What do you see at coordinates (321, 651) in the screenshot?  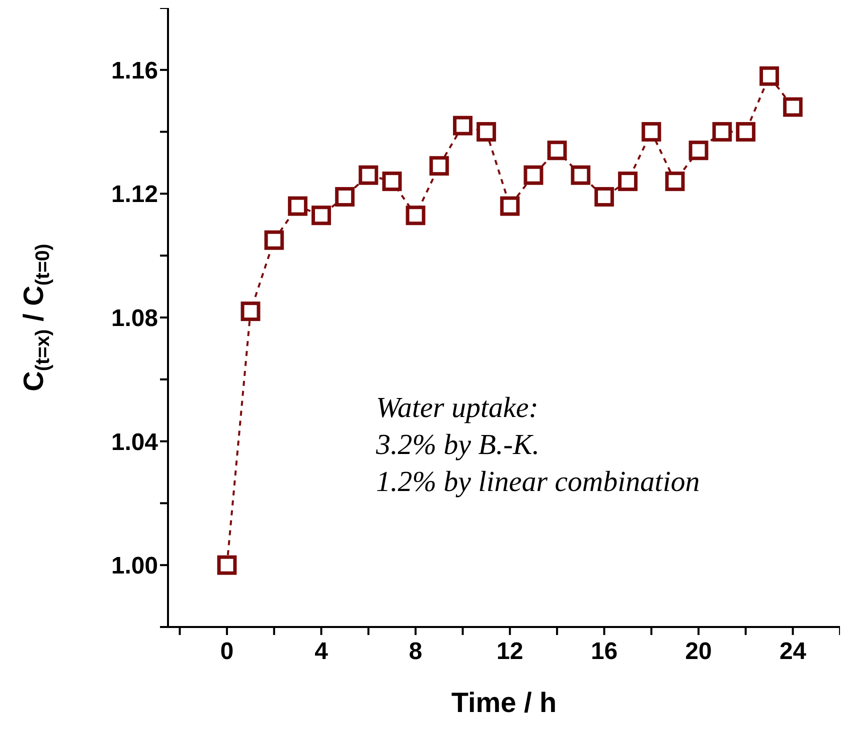 I see `x-tick-label: 4` at bounding box center [321, 651].